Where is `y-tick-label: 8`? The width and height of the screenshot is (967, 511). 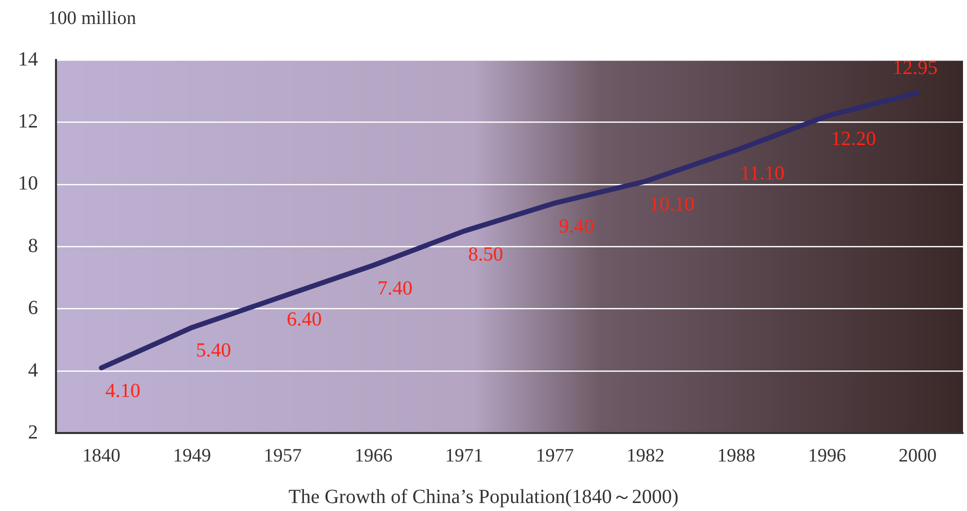 y-tick-label: 8 is located at coordinates (33, 245).